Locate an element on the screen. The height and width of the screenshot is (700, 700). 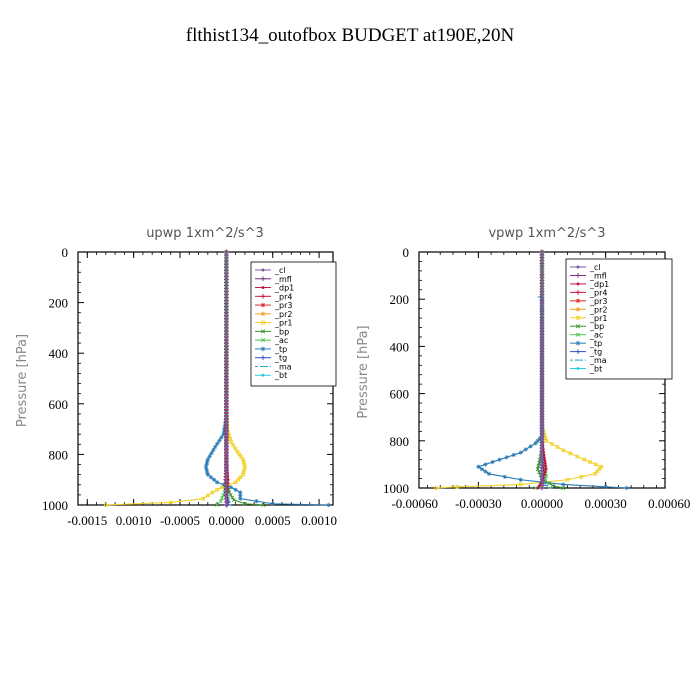
vpwp-legend-item-bp: _bp is located at coordinates (587, 326).